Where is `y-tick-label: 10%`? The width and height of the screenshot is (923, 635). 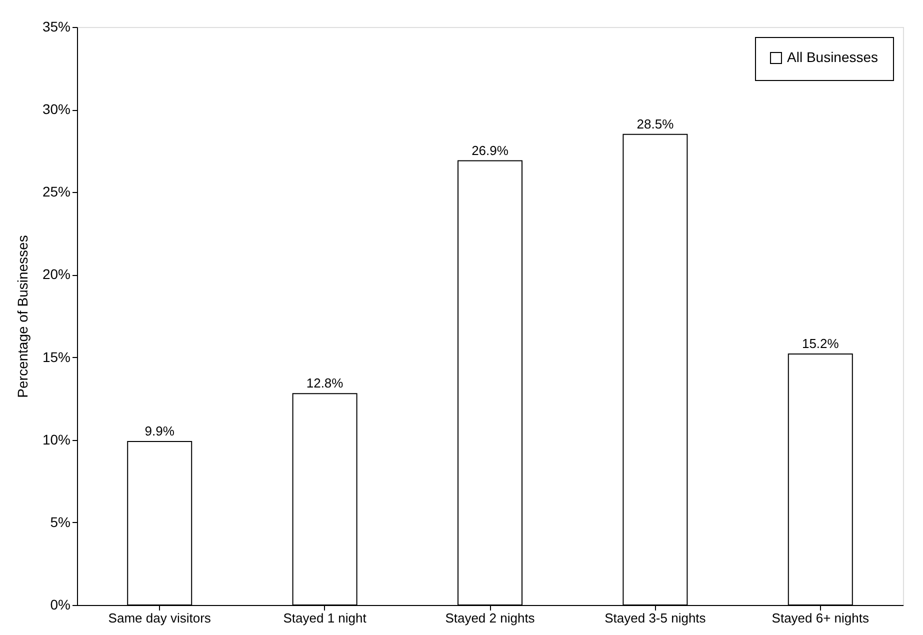
y-tick-label: 10% is located at coordinates (56, 439).